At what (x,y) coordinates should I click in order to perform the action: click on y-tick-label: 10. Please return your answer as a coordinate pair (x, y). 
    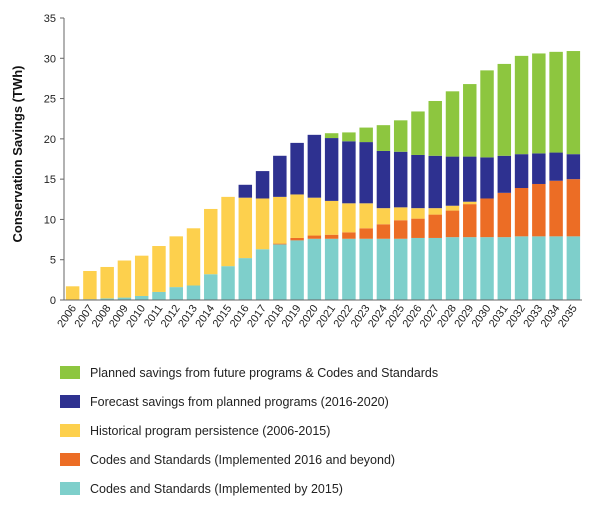
    Looking at the image, I should click on (50, 220).